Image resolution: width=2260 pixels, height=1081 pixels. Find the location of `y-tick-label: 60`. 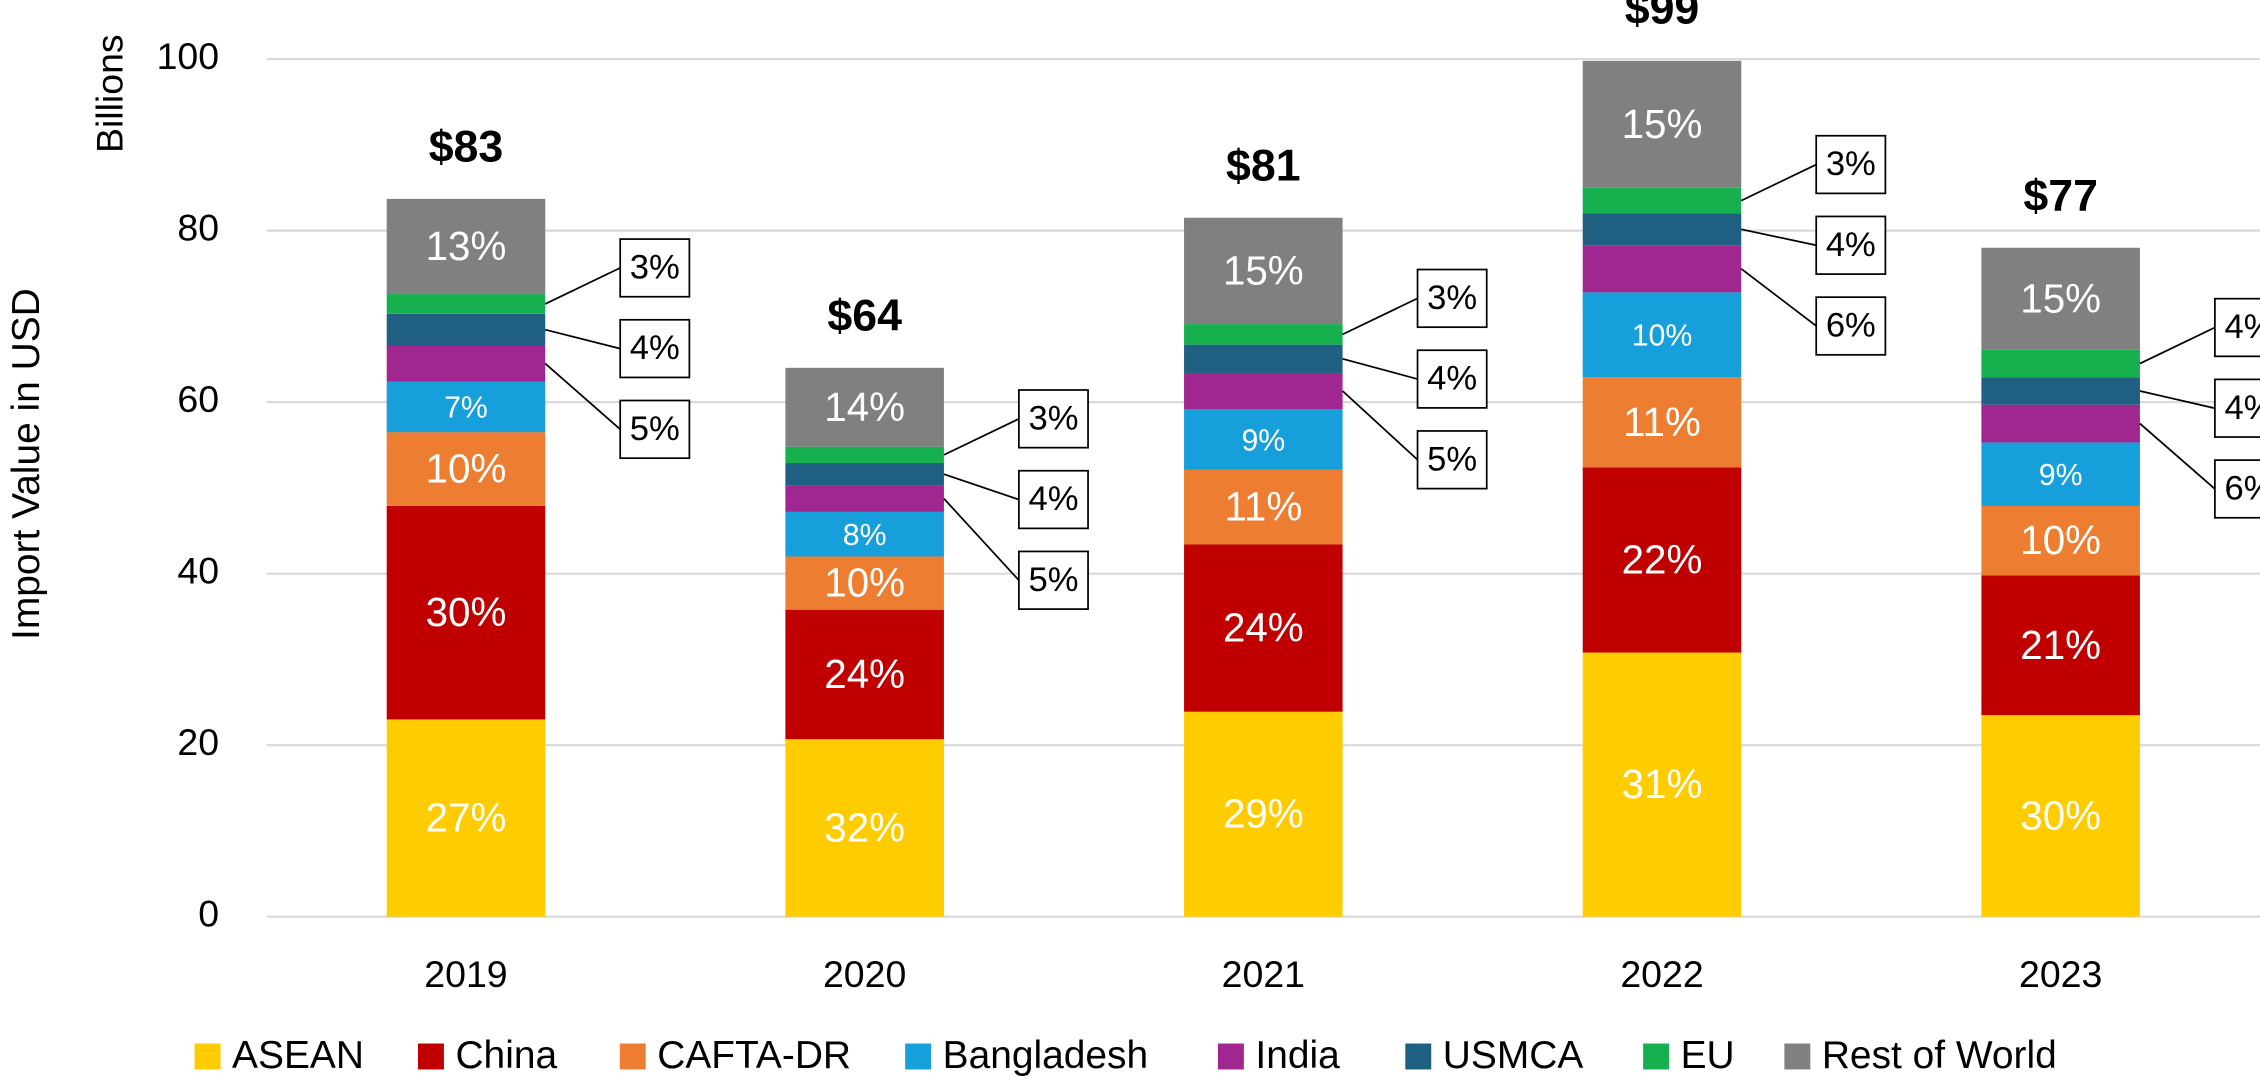

y-tick-label: 60 is located at coordinates (198, 399).